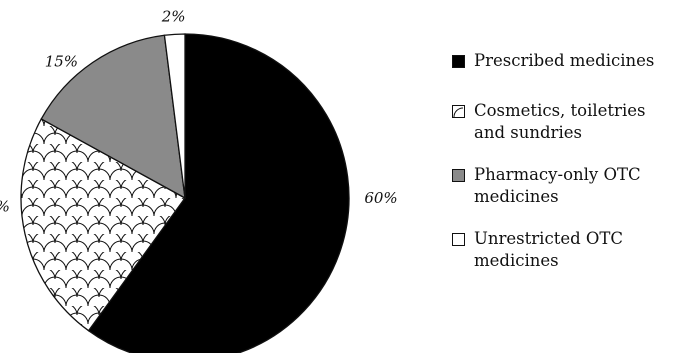 Image resolution: width=673 pixels, height=353 pixels. What do you see at coordinates (458, 175) in the screenshot?
I see `legend-swatch-pharmacy-only` at bounding box center [458, 175].